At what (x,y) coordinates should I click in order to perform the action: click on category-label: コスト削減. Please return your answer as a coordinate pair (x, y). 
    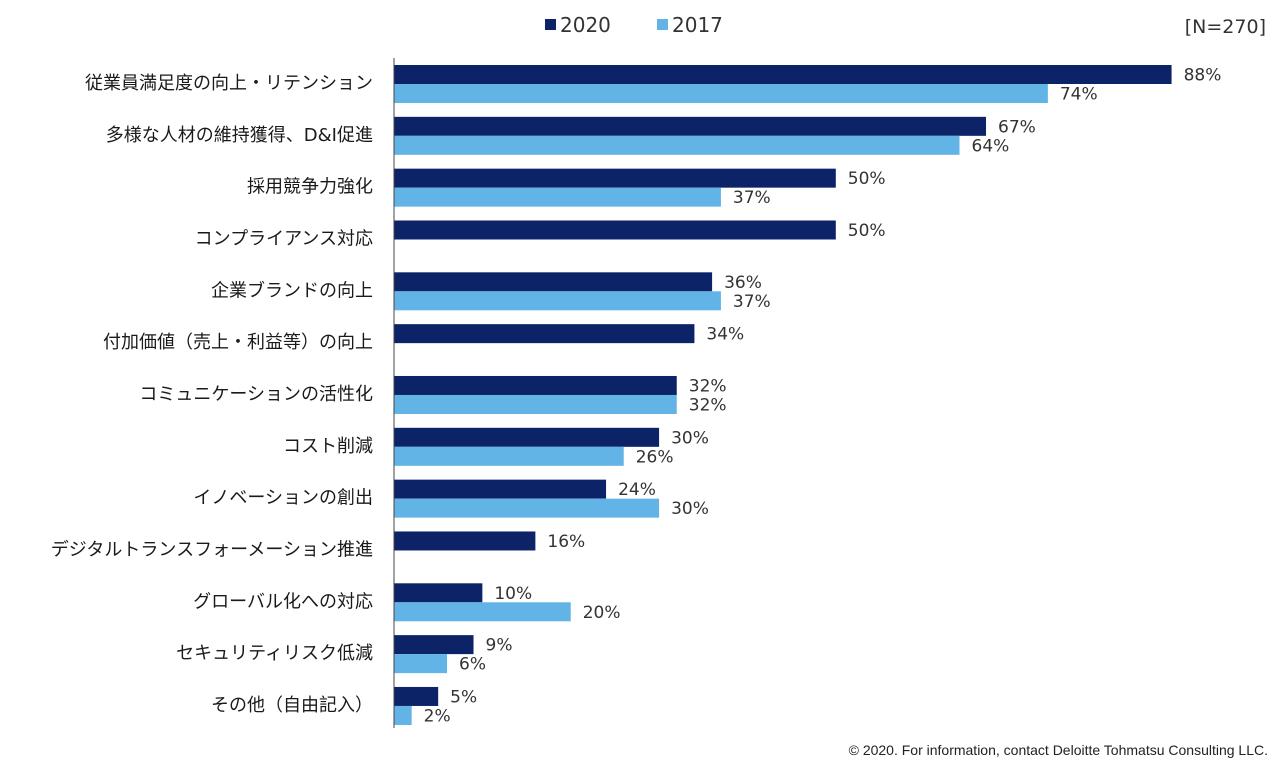
    Looking at the image, I should click on (328, 446).